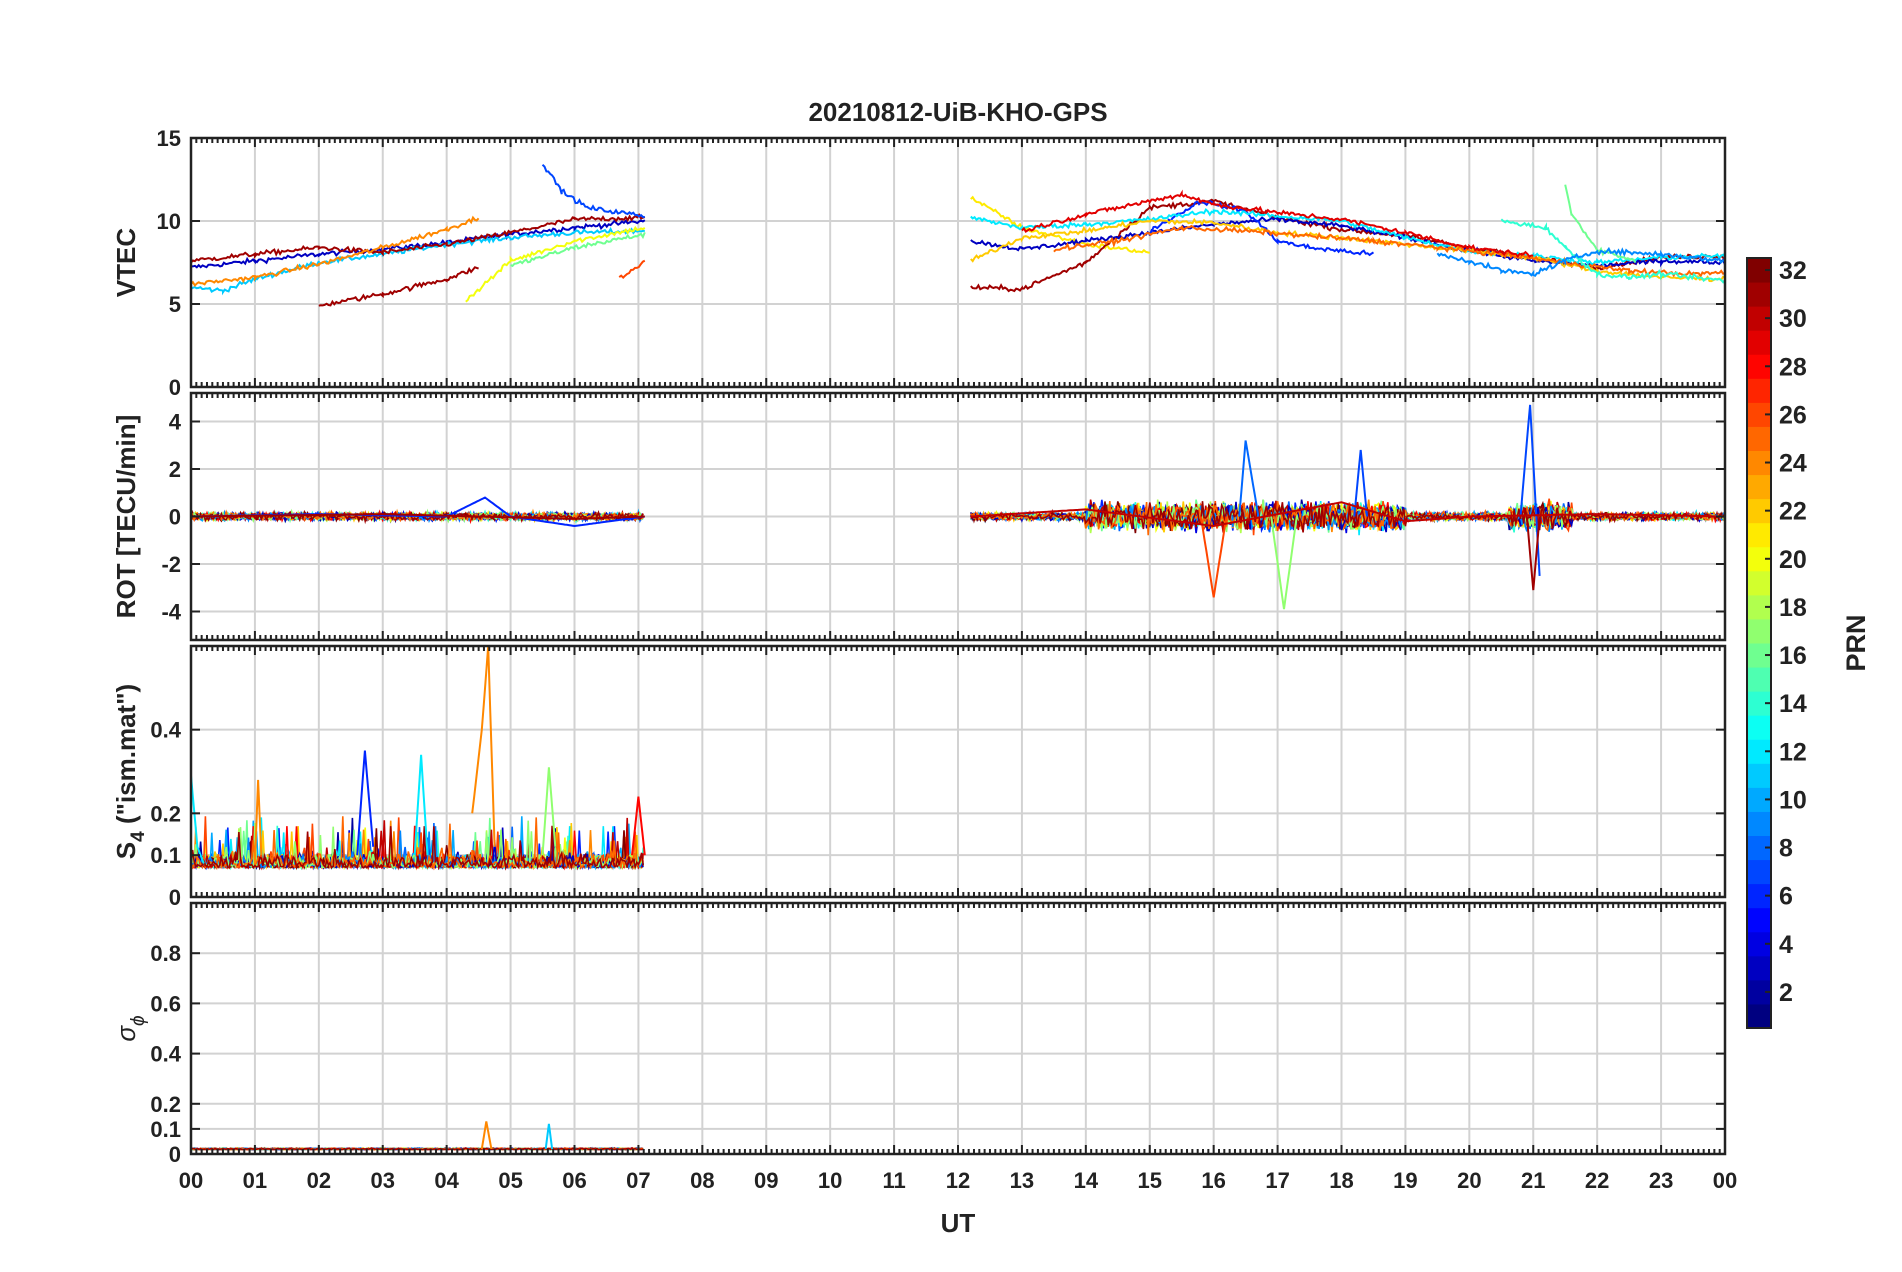 The height and width of the screenshot is (1272, 1902). Describe the element at coordinates (126, 263) in the screenshot. I see `y-axis-label: VTEC` at that location.